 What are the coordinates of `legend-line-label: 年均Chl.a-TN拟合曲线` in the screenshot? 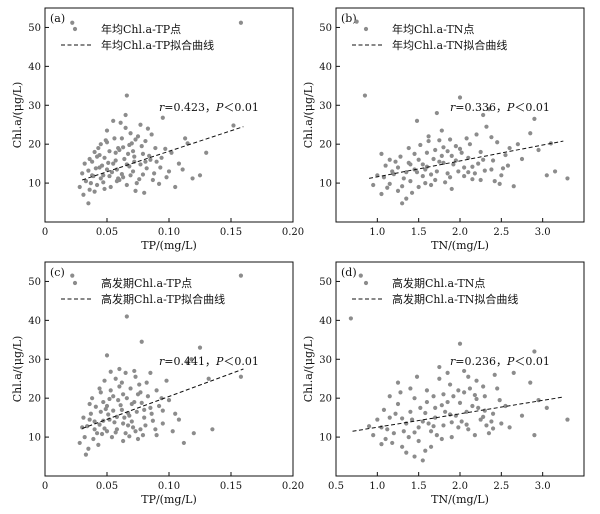 It's located at (449, 45).